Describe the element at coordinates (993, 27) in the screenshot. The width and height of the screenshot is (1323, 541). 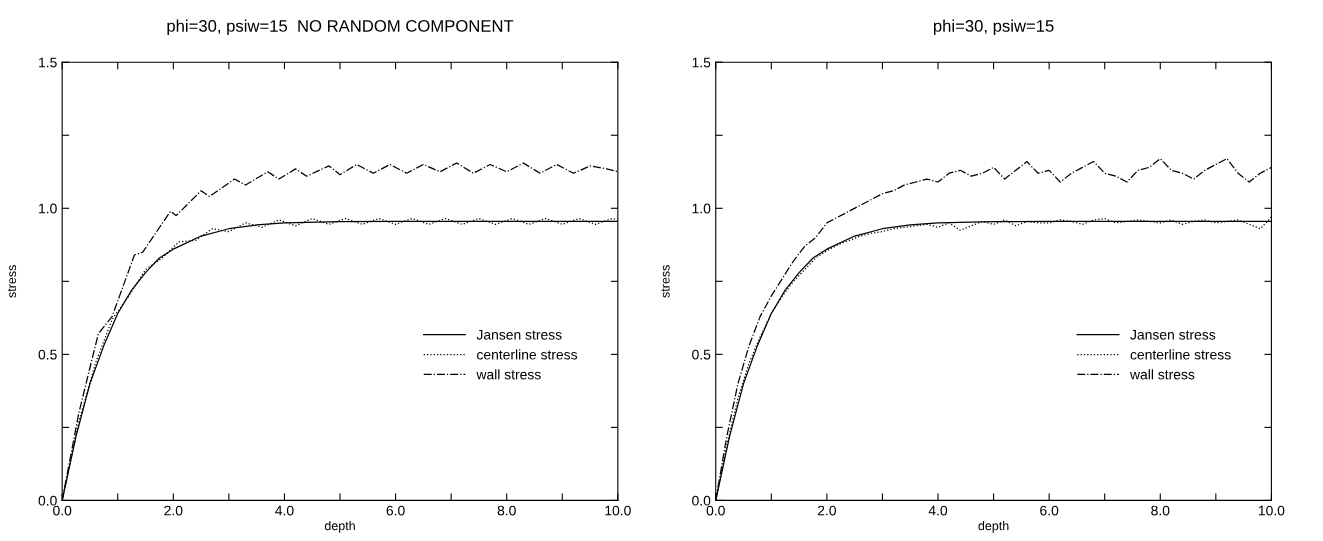
I see `chart-title: phi=30, psiw=15` at that location.